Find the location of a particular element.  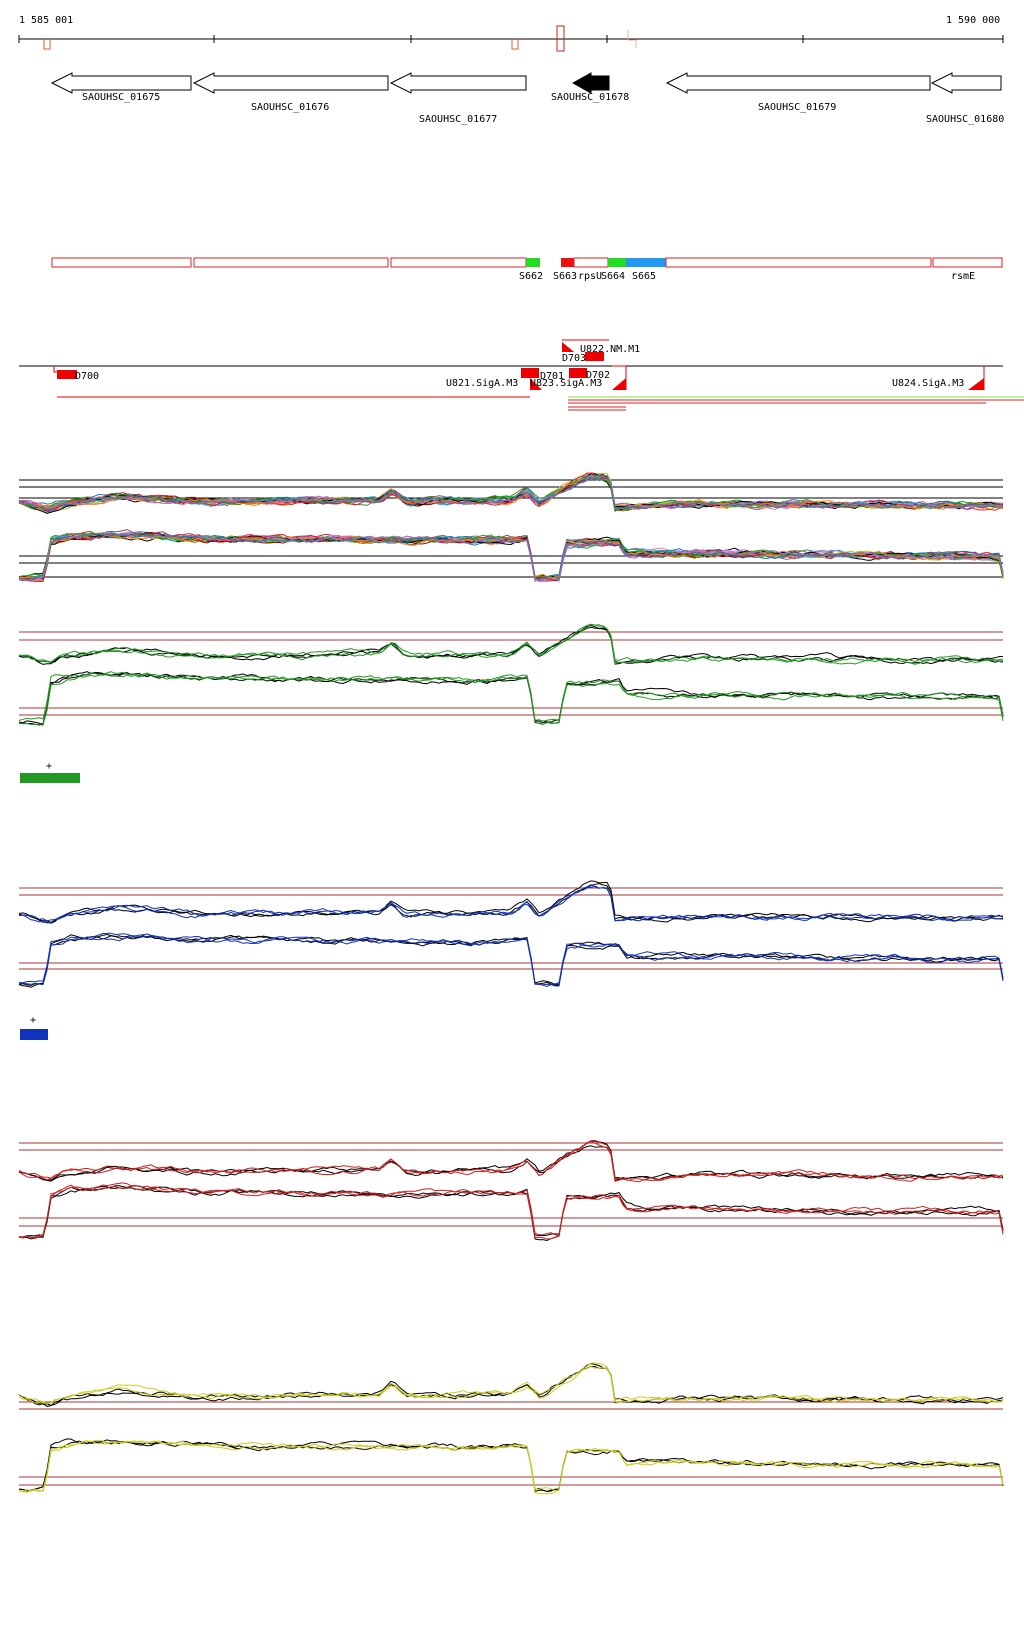

ruler-end-label: 1 590 000 is located at coordinates (973, 20).